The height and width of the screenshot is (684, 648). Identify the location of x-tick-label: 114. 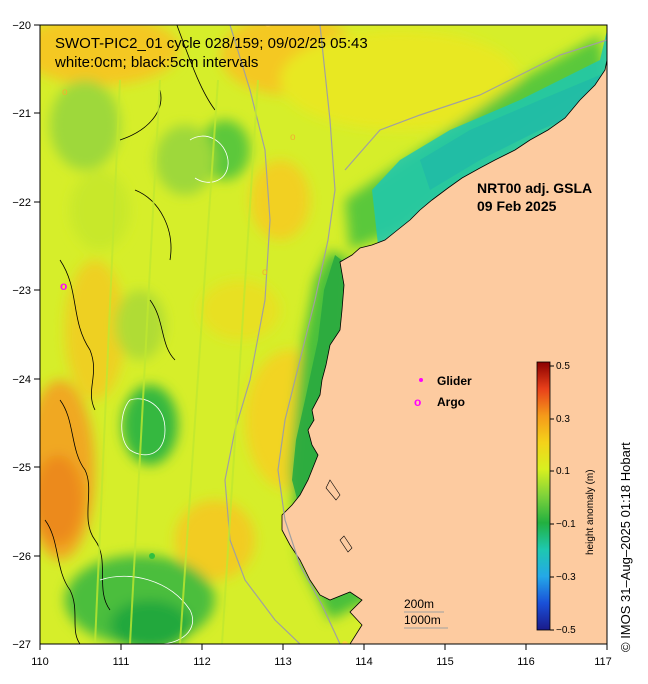
(364, 662).